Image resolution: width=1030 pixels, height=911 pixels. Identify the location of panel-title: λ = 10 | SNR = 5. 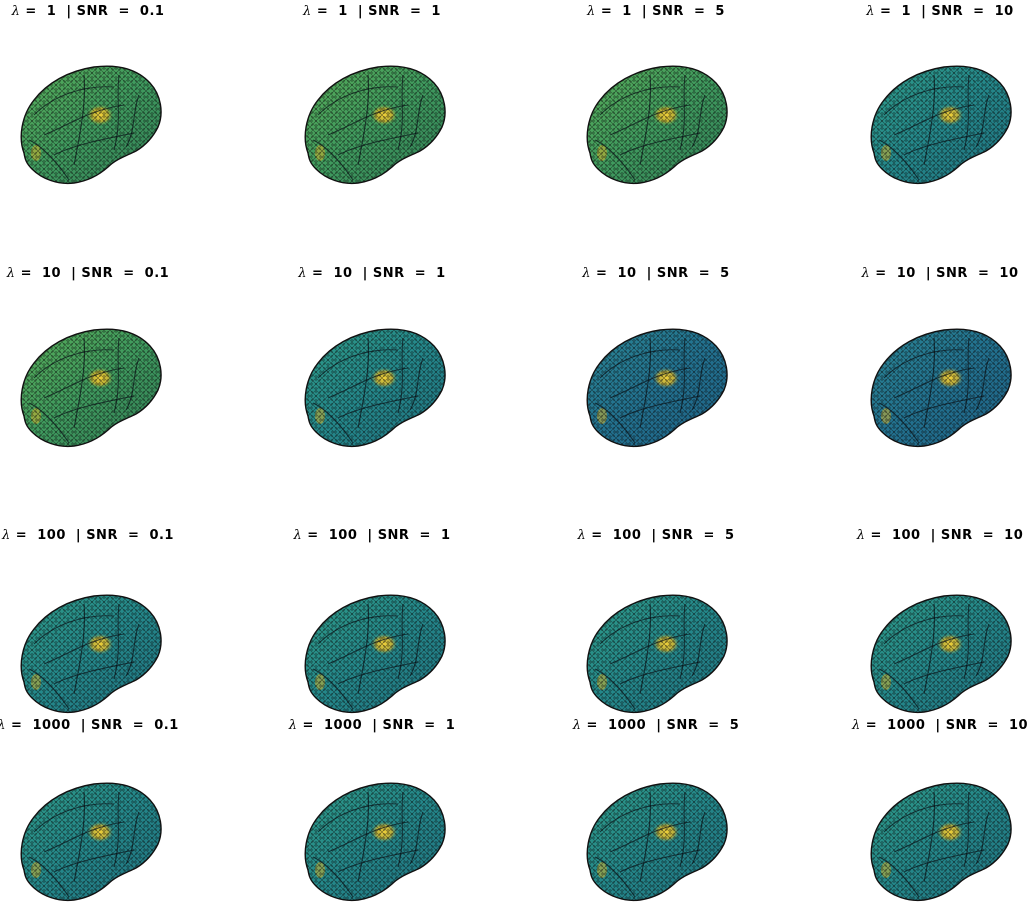
(655, 273).